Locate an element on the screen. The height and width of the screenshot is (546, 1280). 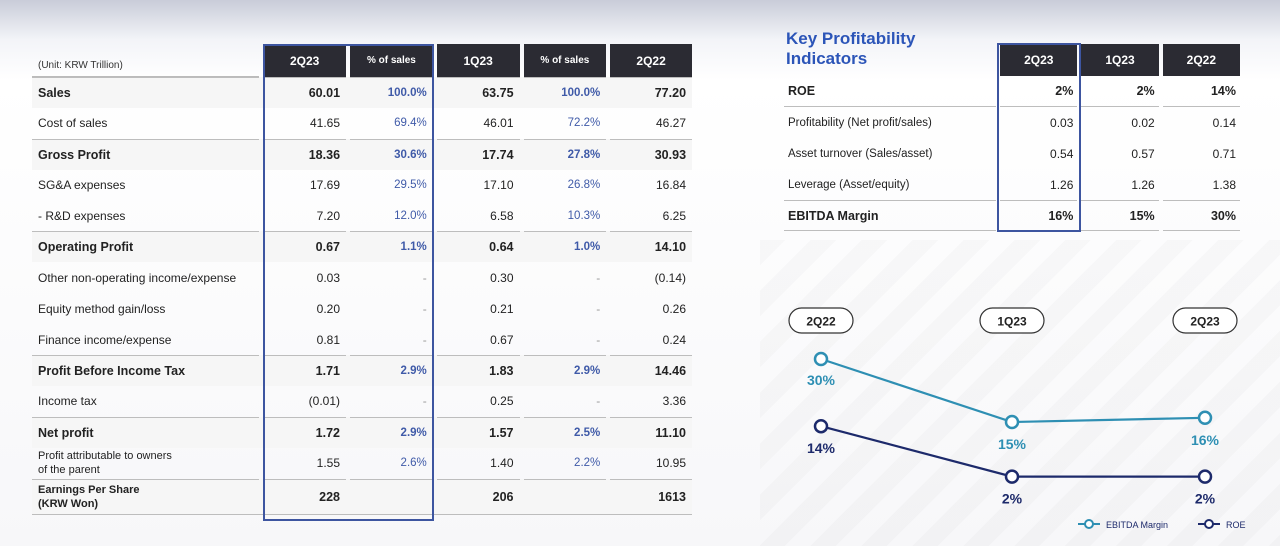
table-cell: 3.36 is located at coordinates (674, 401).